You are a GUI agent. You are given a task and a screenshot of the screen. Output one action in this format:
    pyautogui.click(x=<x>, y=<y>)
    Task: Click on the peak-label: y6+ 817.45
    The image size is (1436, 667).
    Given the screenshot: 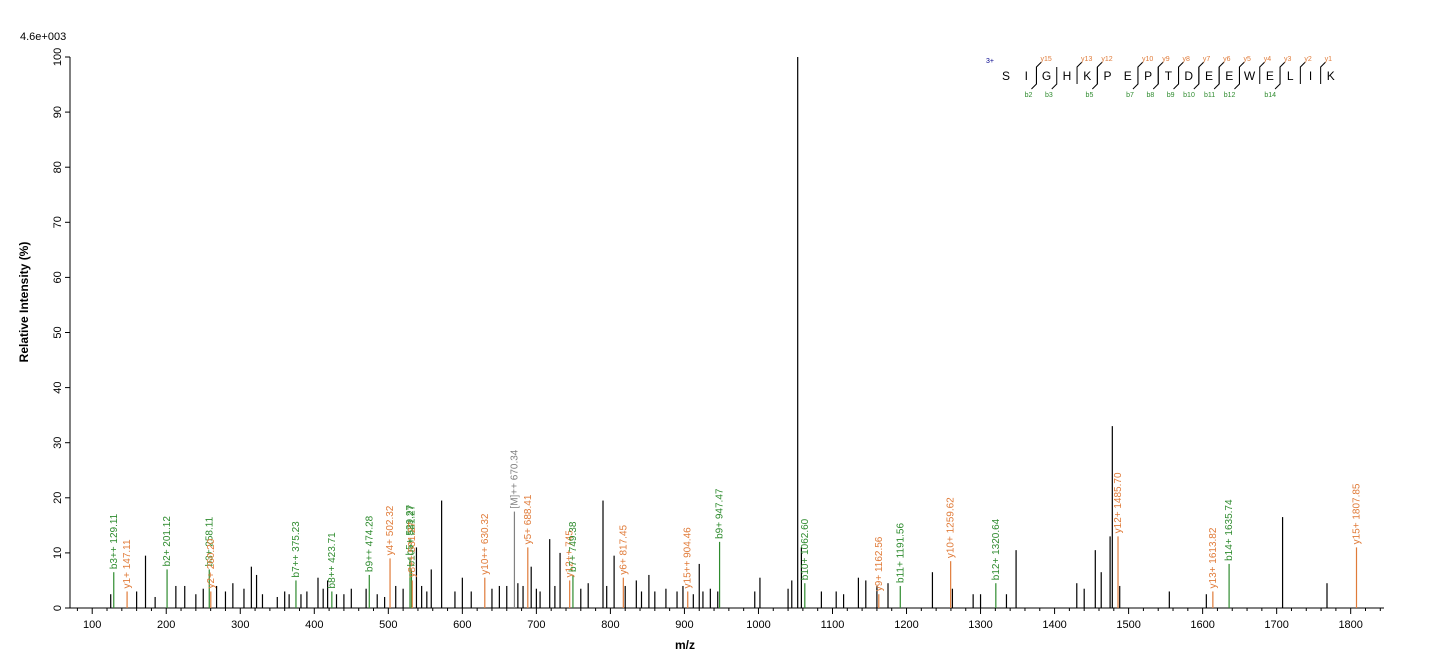 What is the action you would take?
    pyautogui.click(x=623, y=549)
    